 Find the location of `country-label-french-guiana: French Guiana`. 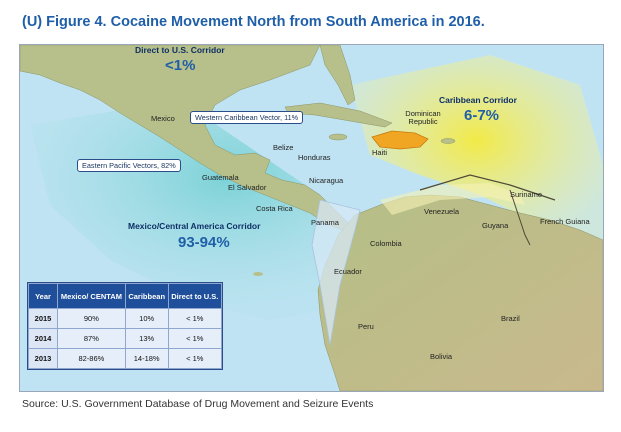

country-label-french-guiana: French Guiana is located at coordinates (565, 221).